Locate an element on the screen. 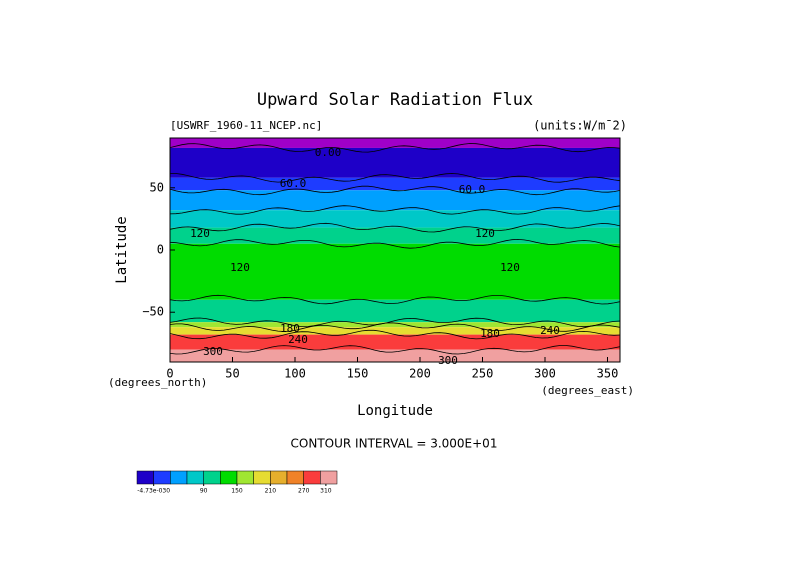  colorbar-label: 210 is located at coordinates (271, 491).